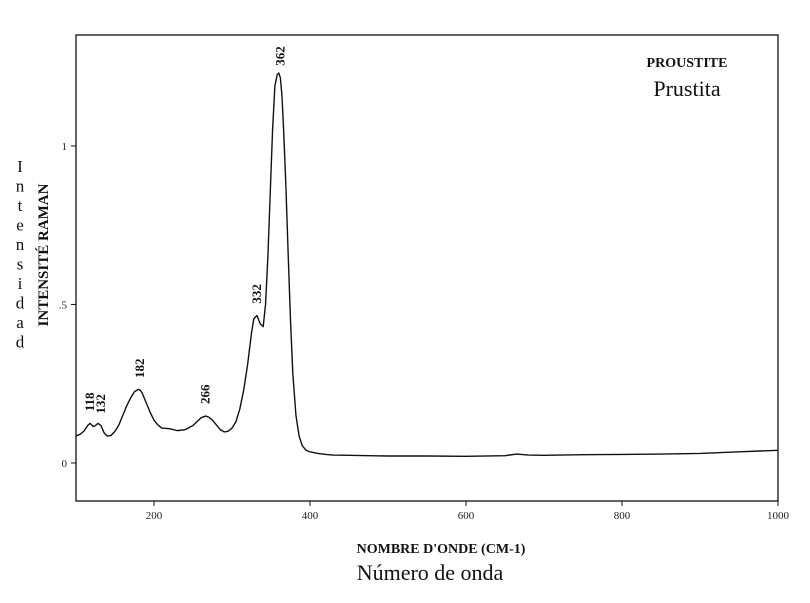 The width and height of the screenshot is (810, 603). I want to click on x-tick-label: 400, so click(310, 516).